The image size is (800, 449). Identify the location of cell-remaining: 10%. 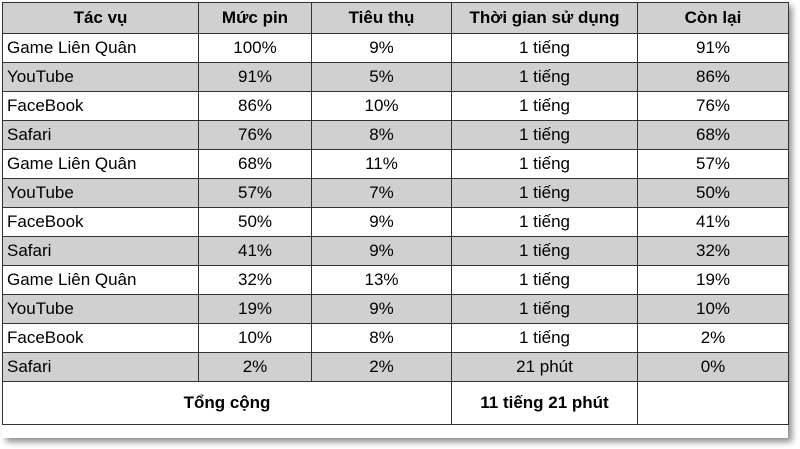
(713, 309).